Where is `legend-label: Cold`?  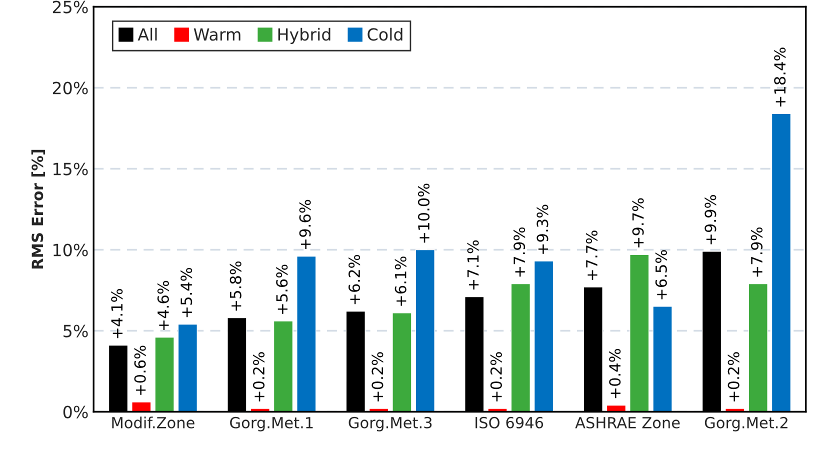 legend-label: Cold is located at coordinates (385, 34).